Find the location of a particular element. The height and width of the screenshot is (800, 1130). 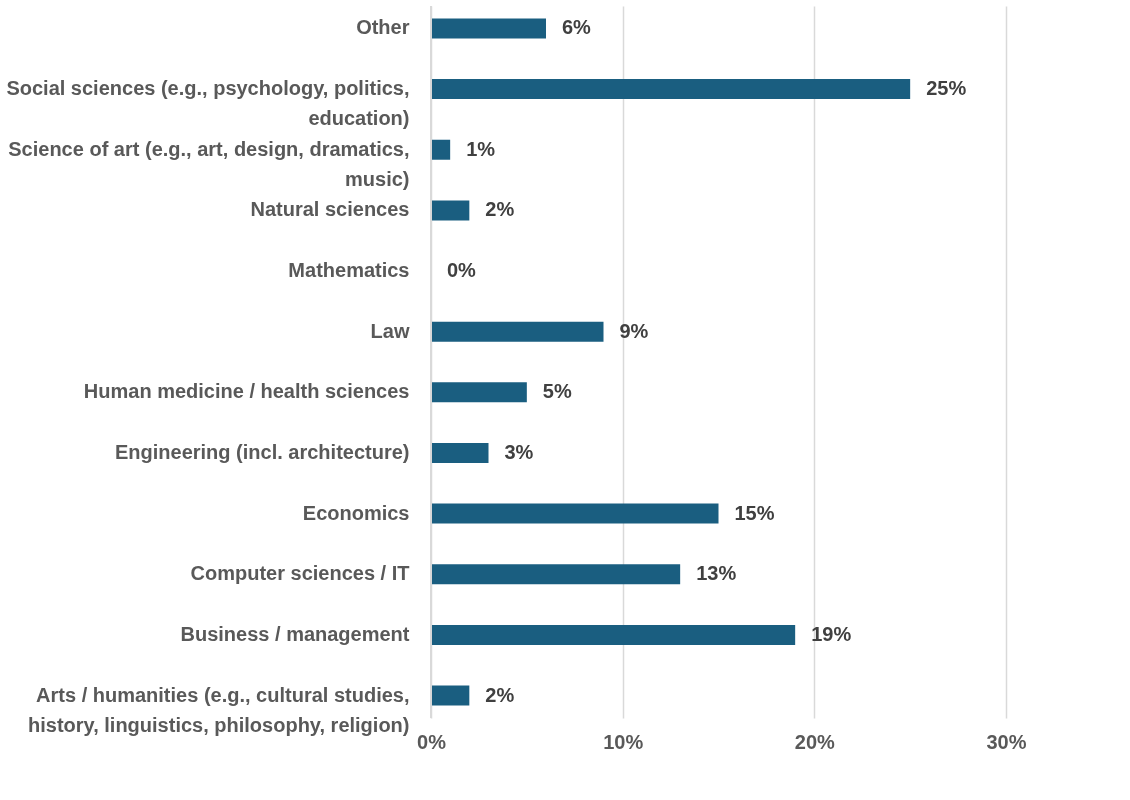

y-tick-label: Social sciences (e.g., psychology, politics, education) is located at coordinates (208, 103).